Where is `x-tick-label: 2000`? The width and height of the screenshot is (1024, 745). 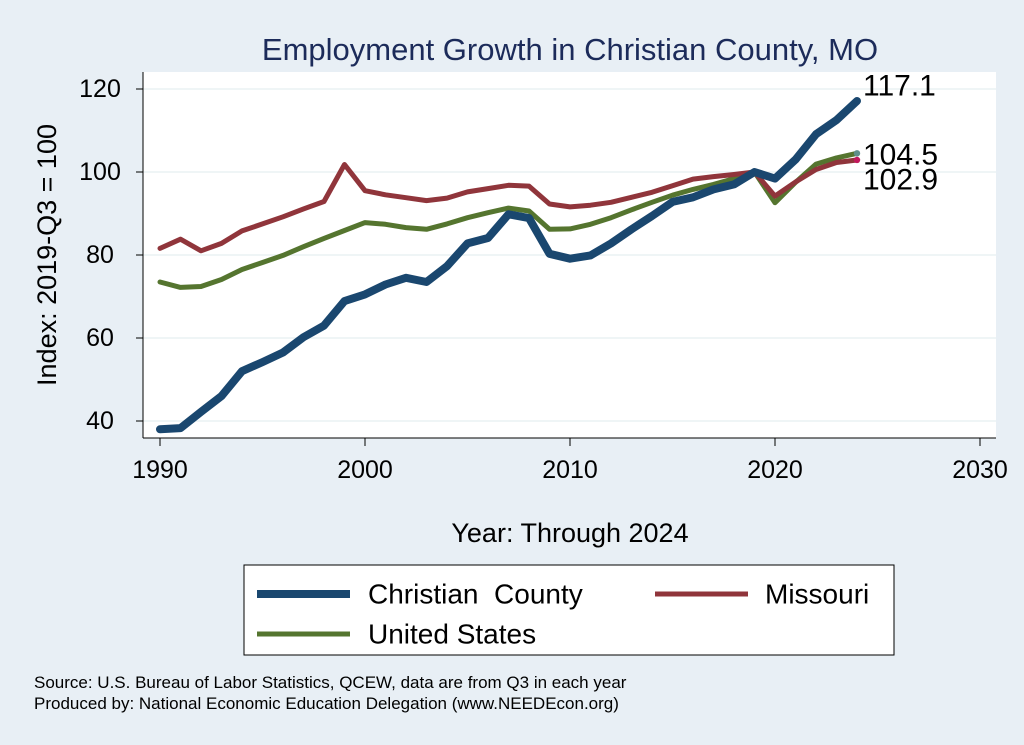
x-tick-label: 2000 is located at coordinates (365, 470).